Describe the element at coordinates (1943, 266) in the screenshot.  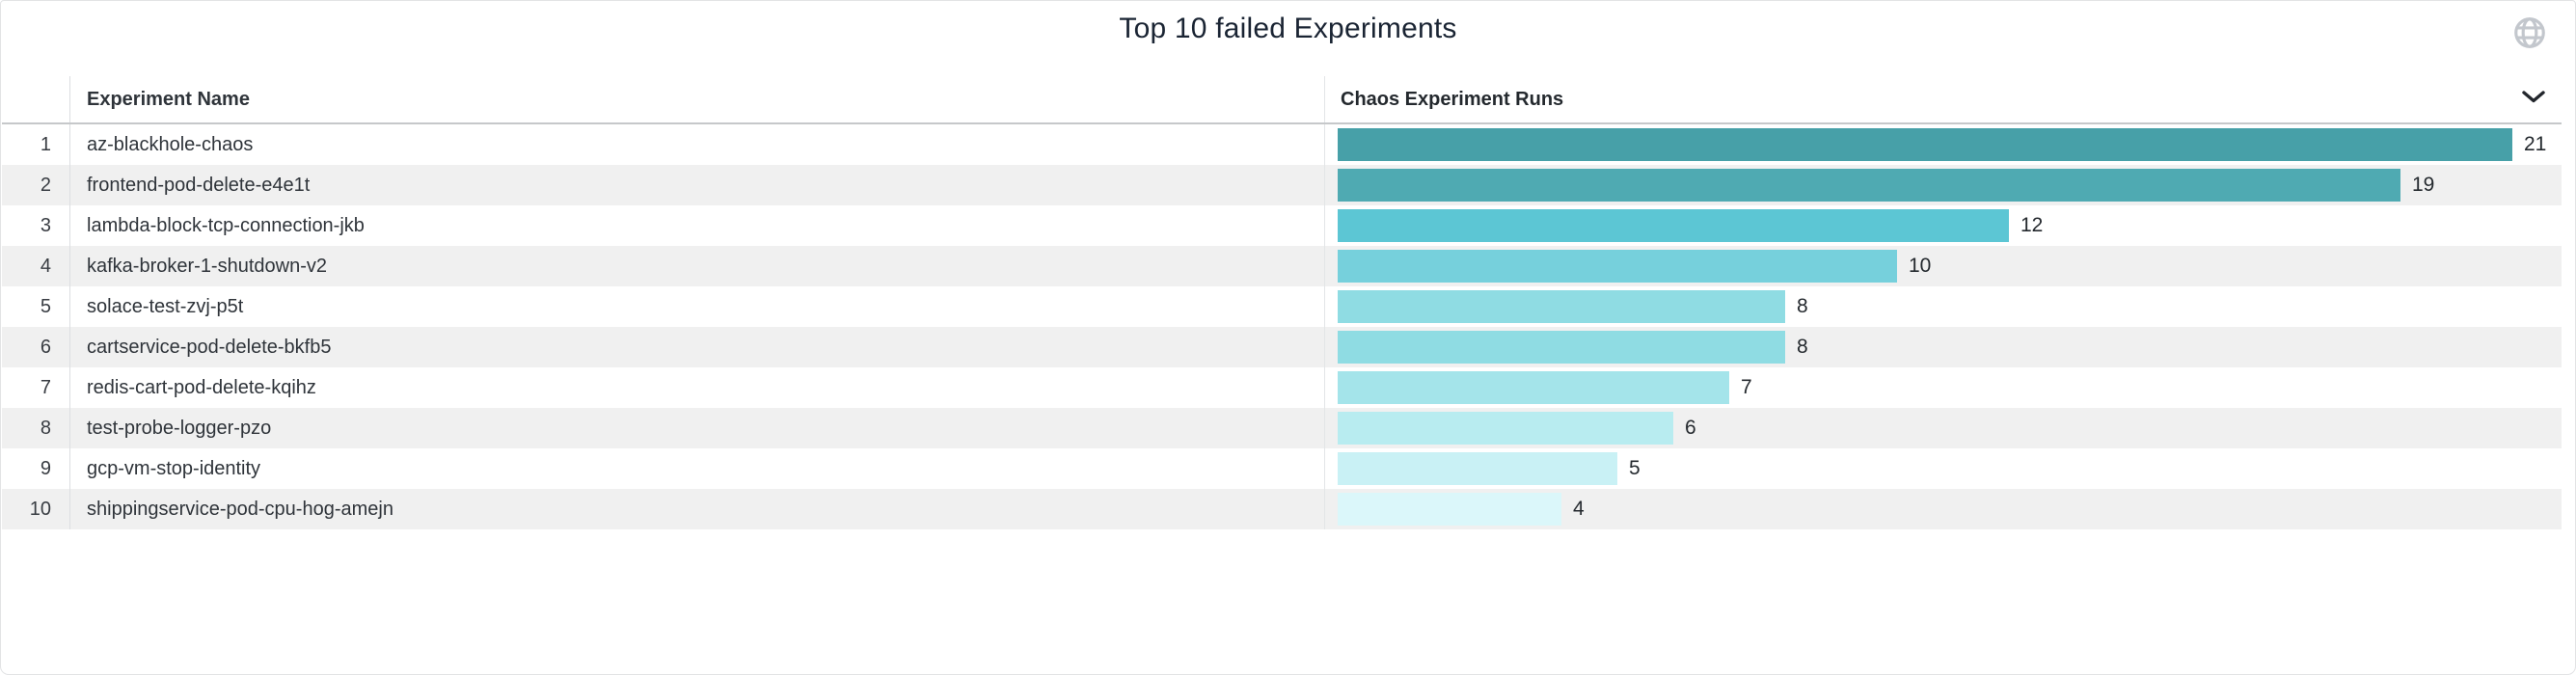
I see `experiment-runs-cell: 10` at that location.